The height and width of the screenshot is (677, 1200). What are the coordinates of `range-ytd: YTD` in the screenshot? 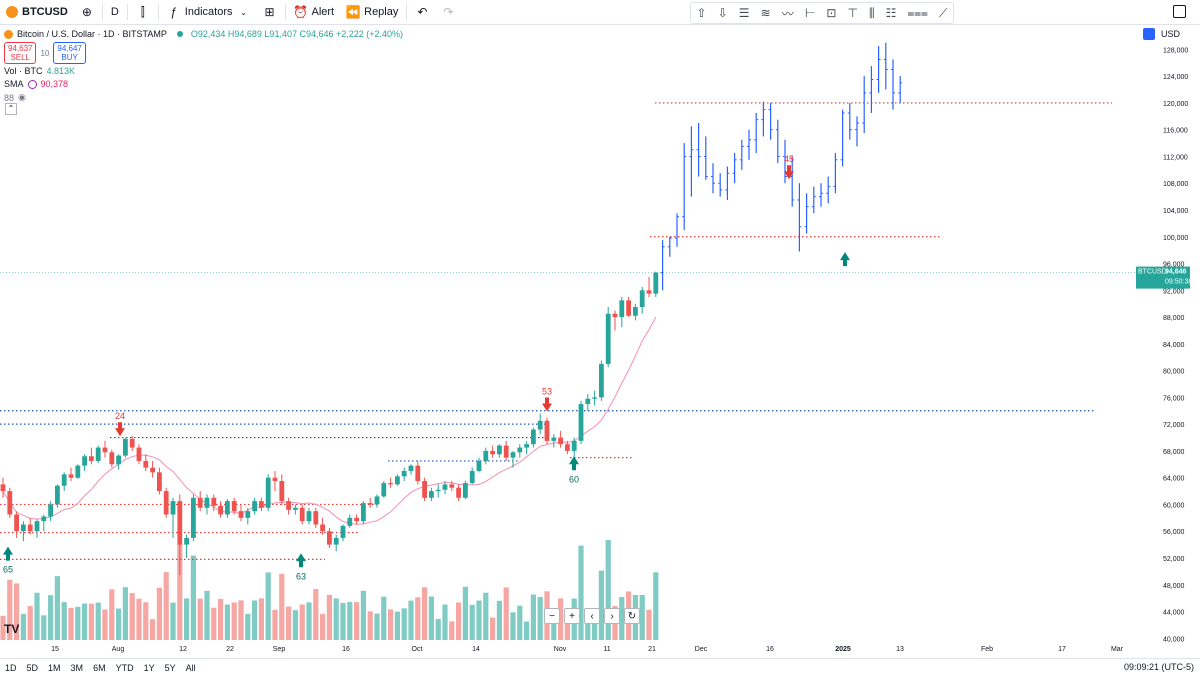 It's located at (124, 668).